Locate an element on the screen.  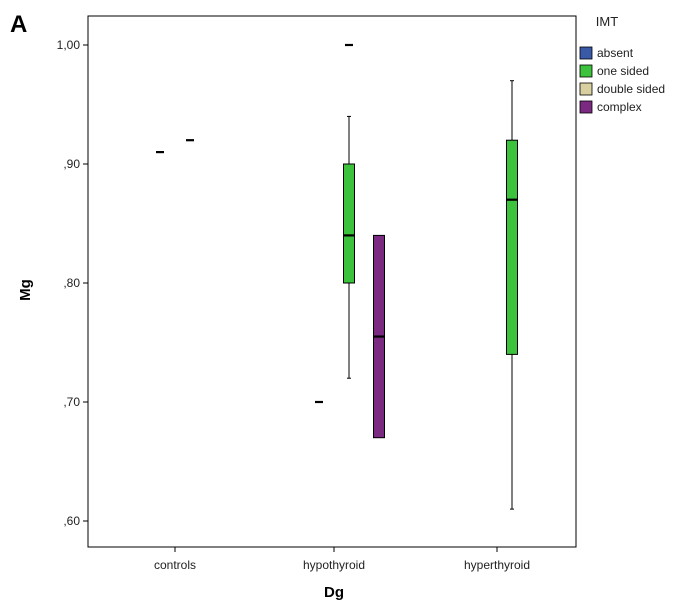
y-tick-label: ,70 is located at coordinates (71, 402).